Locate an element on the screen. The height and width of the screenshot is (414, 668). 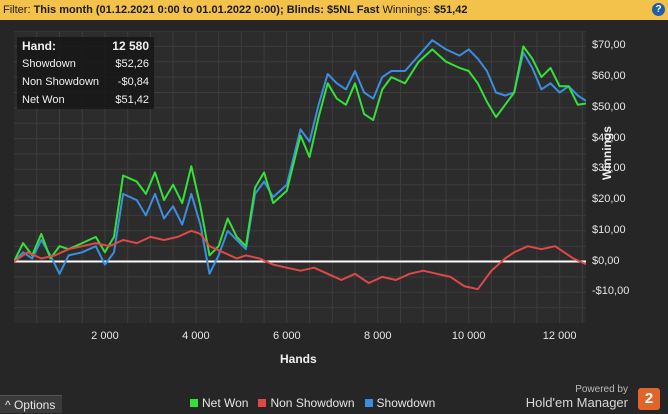
x-tick-label: 6 000 is located at coordinates (287, 336).